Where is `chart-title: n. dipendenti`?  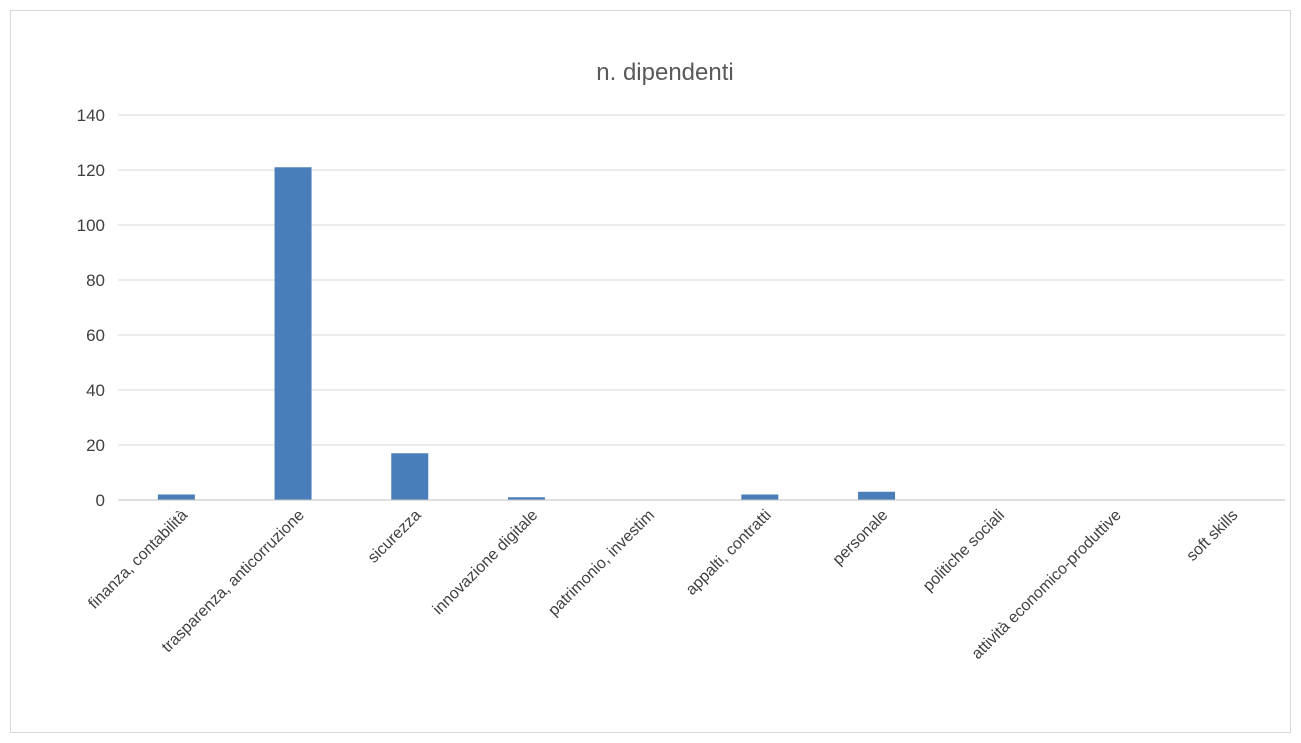 chart-title: n. dipendenti is located at coordinates (664, 72).